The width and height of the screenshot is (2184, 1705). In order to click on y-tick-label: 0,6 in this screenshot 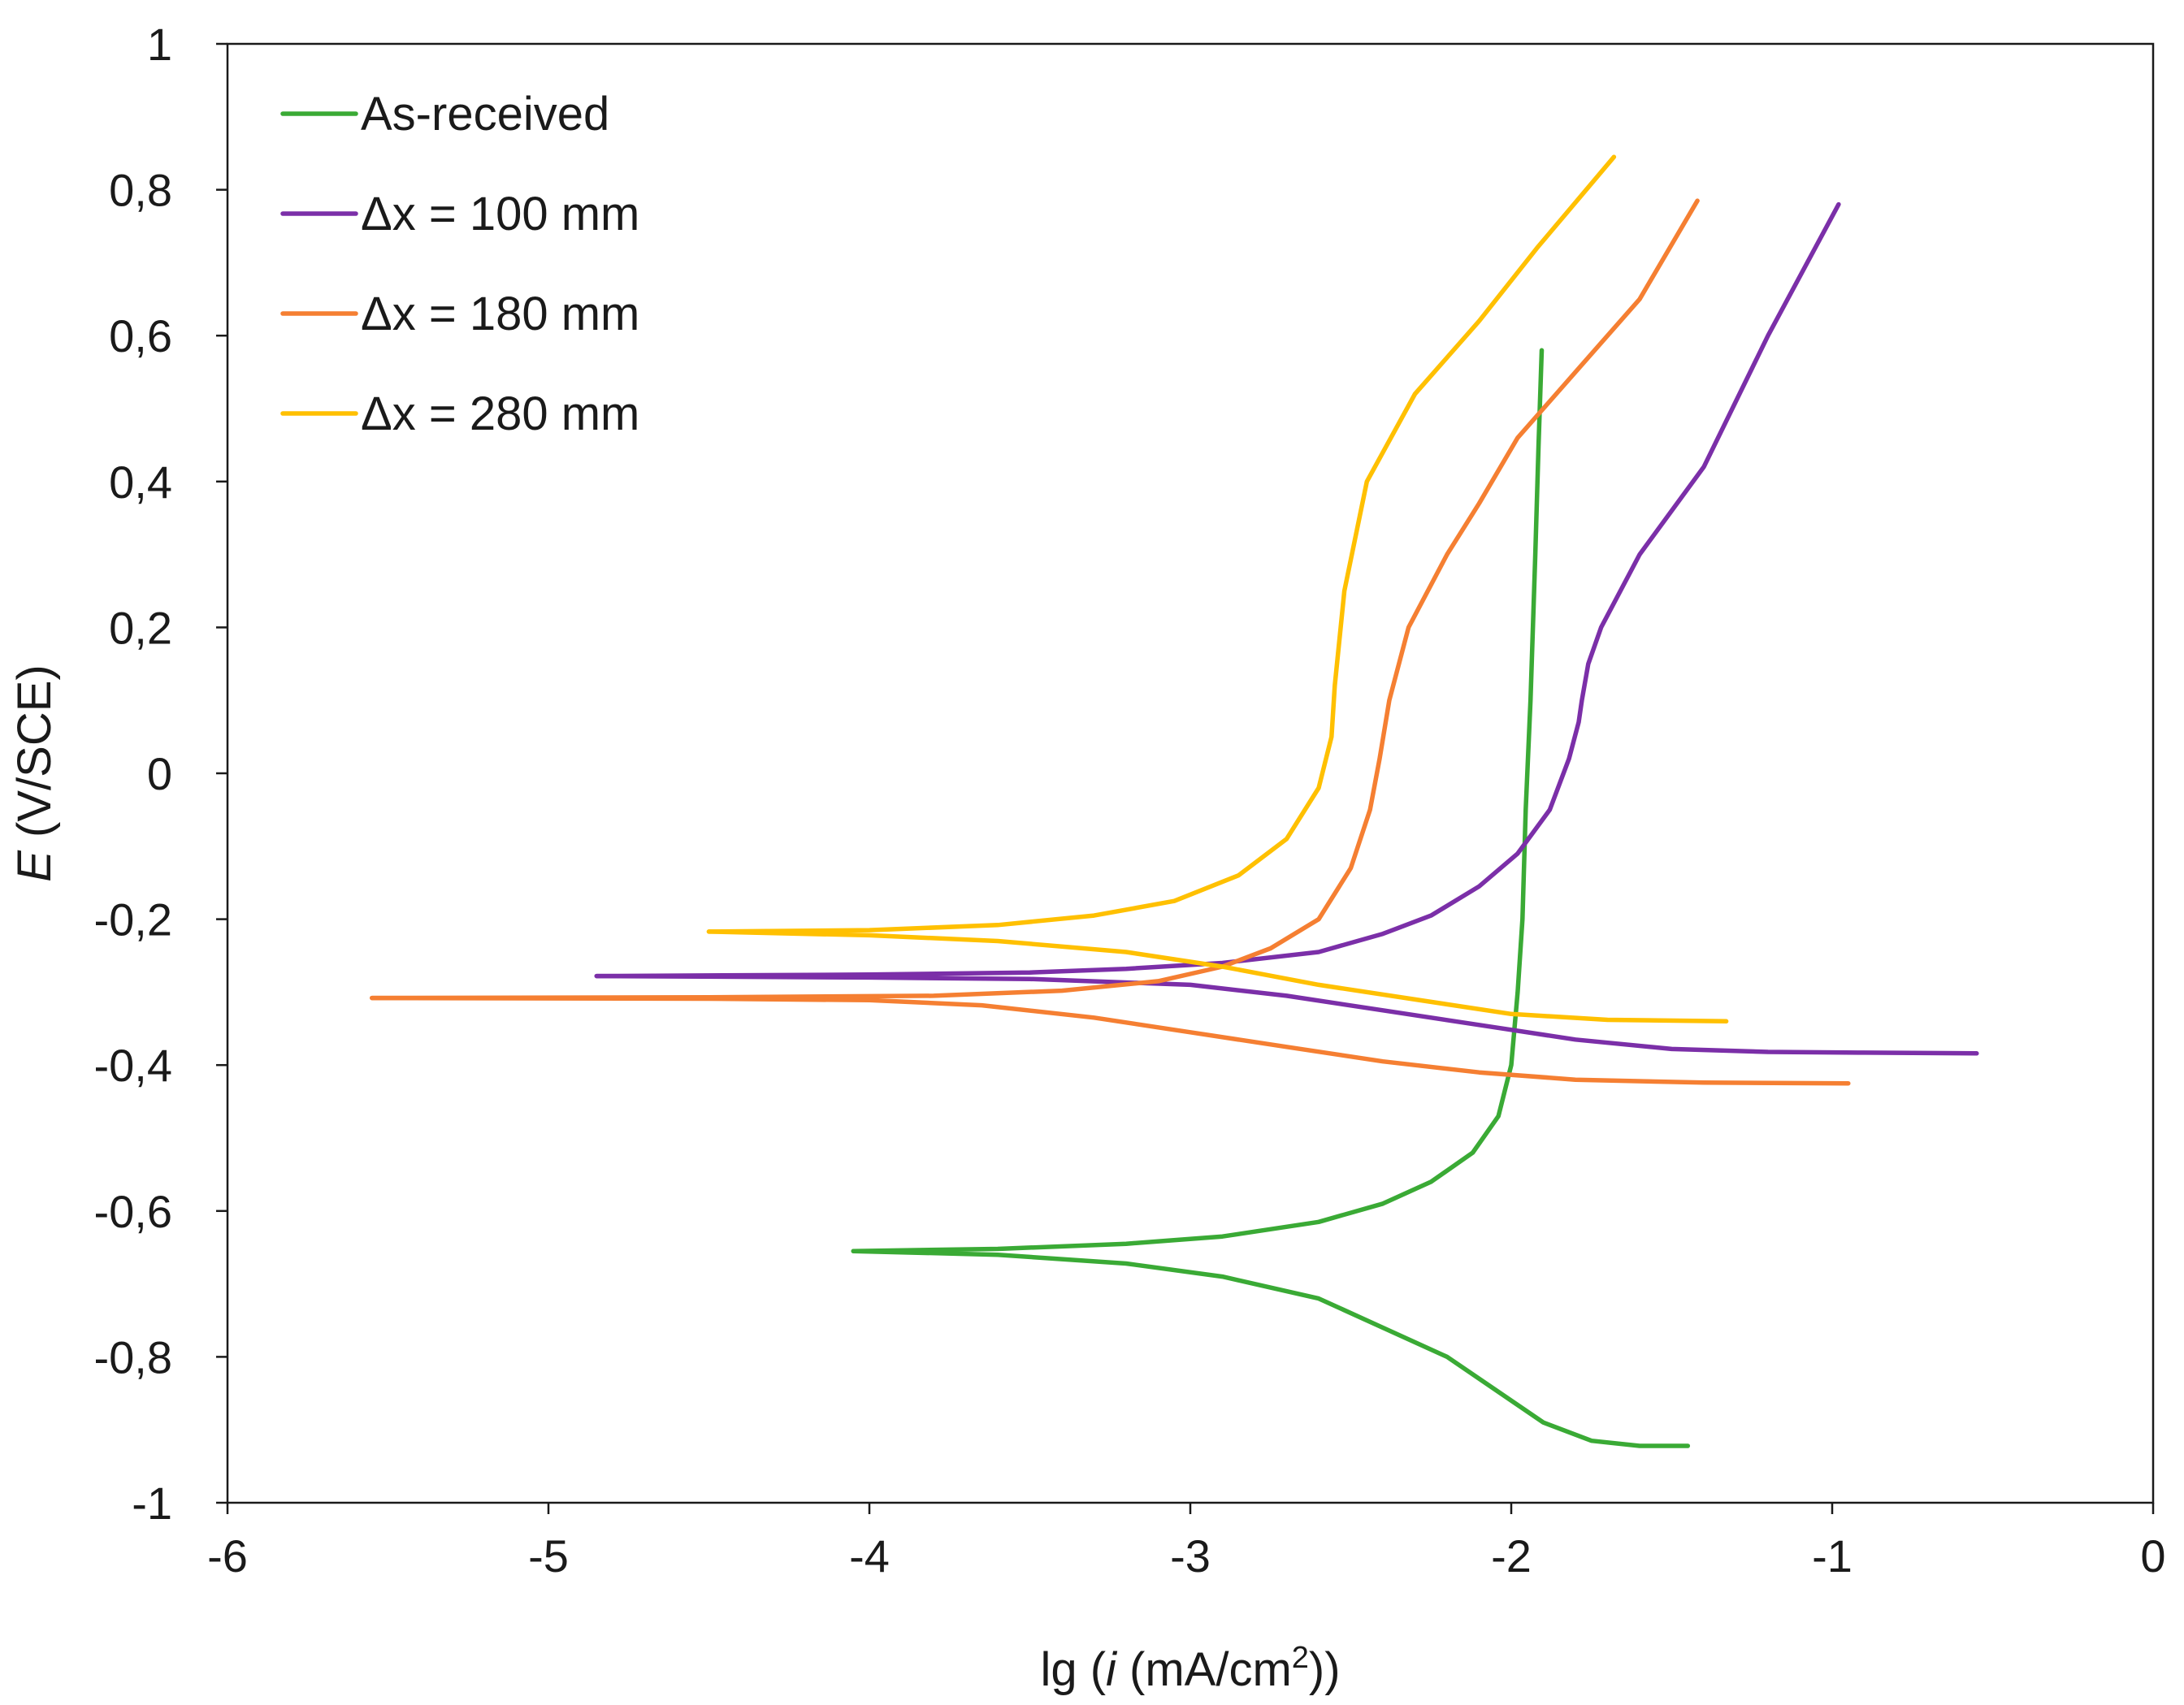, I will do `click(140, 336)`.